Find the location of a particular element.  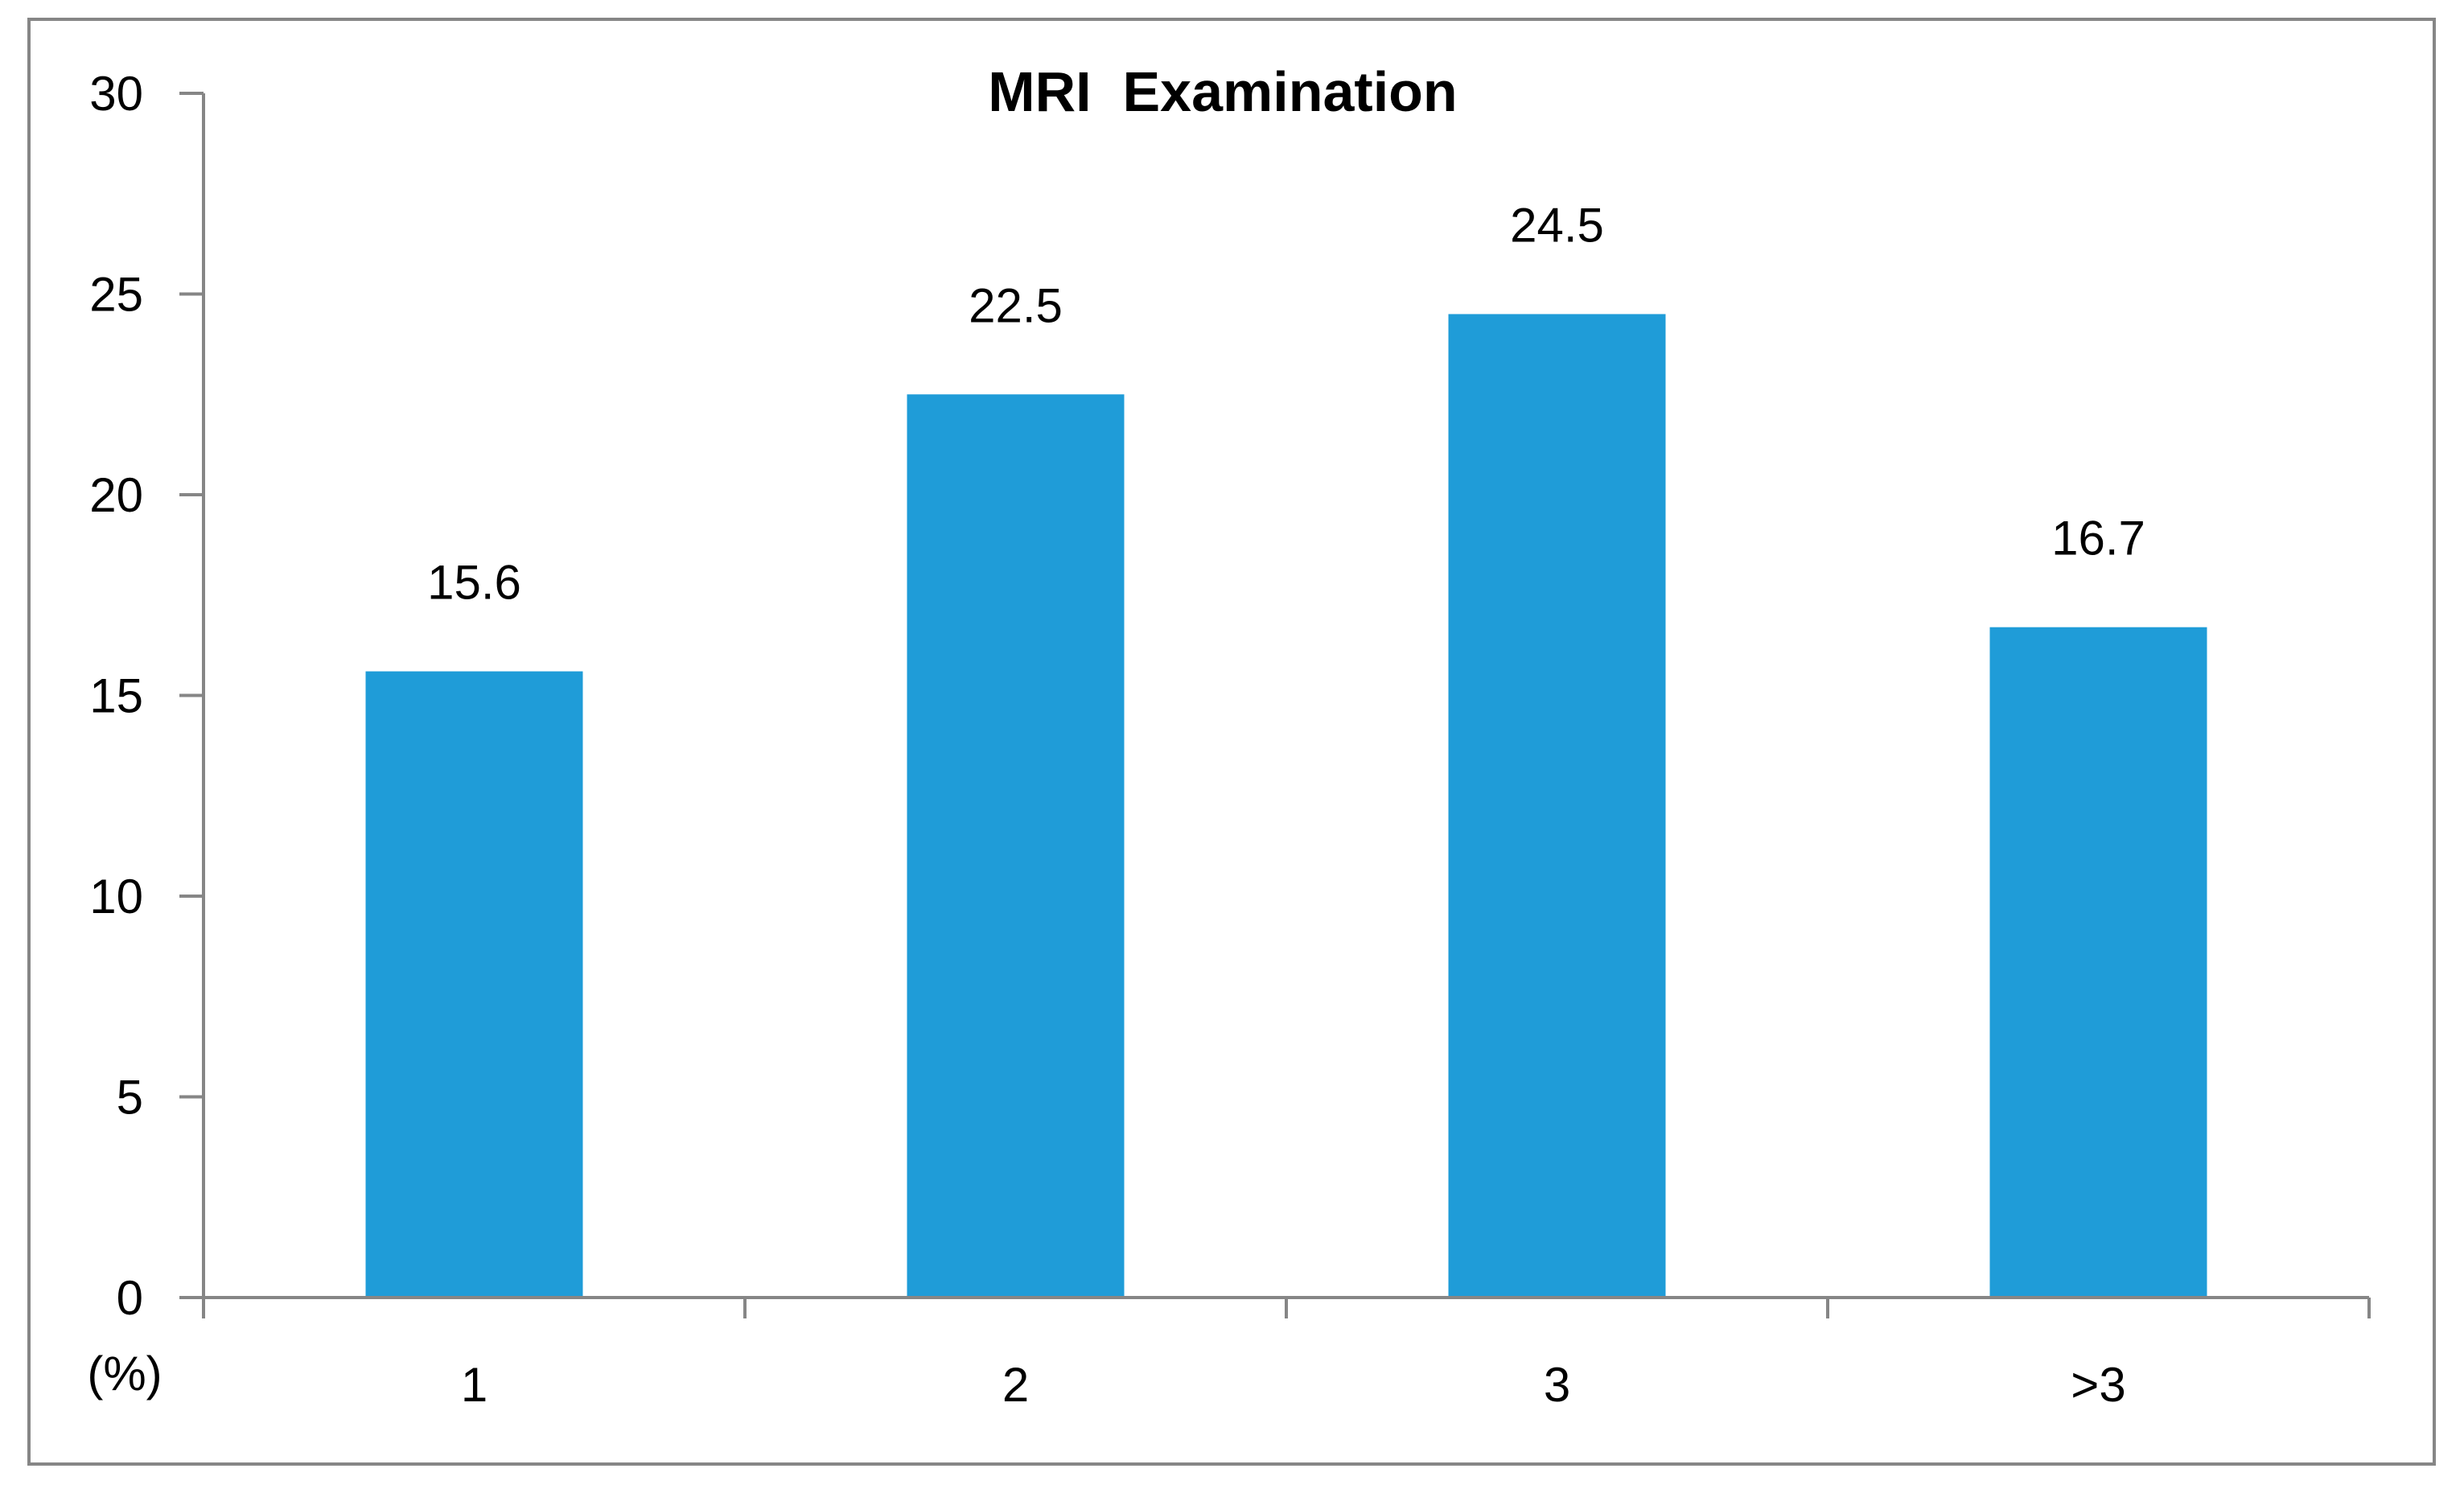

data-label-3: 24.5 is located at coordinates (1557, 225).